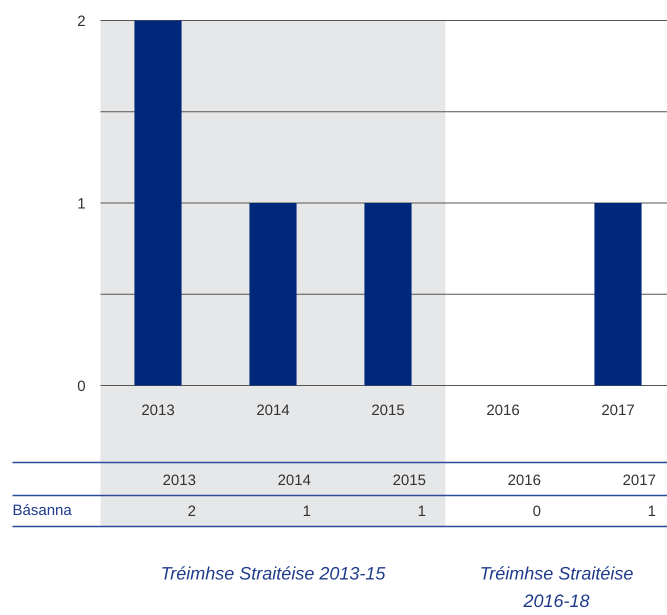 Image resolution: width=667 pixels, height=615 pixels. What do you see at coordinates (81, 21) in the screenshot?
I see `y-tick-label: 2` at bounding box center [81, 21].